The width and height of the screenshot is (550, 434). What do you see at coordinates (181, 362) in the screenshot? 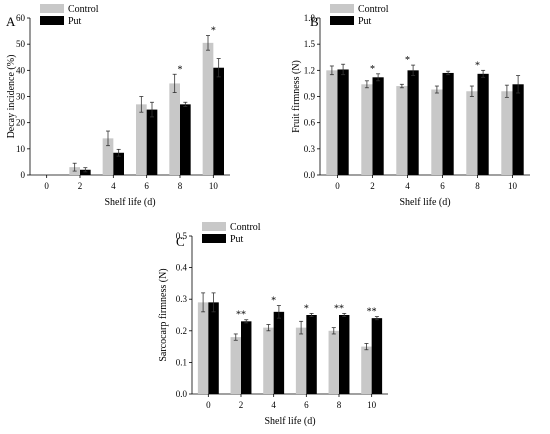
I see `y-tick-label: 0.1` at bounding box center [181, 362].